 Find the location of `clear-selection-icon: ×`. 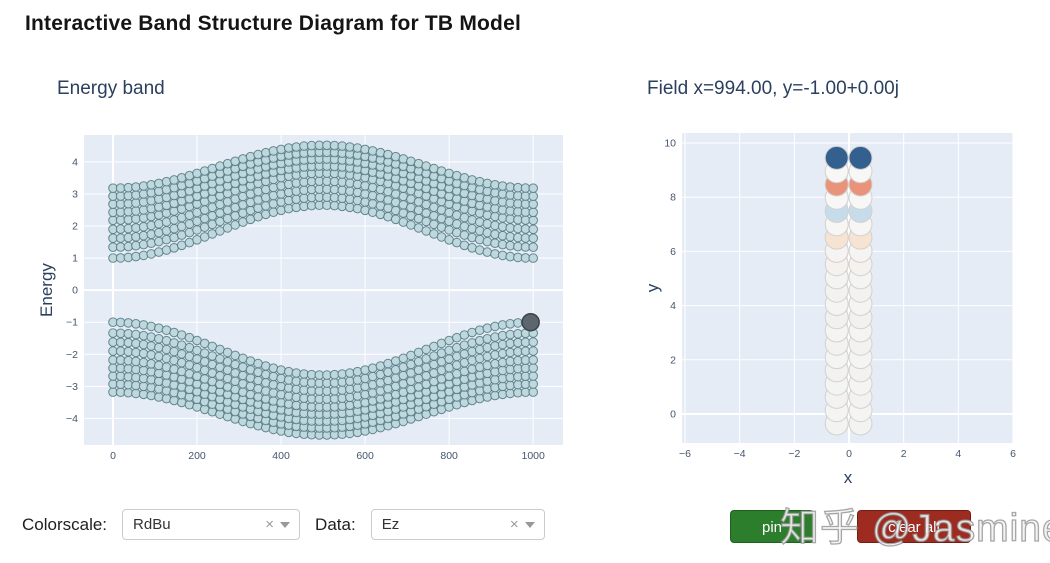

clear-selection-icon: × is located at coordinates (514, 524).